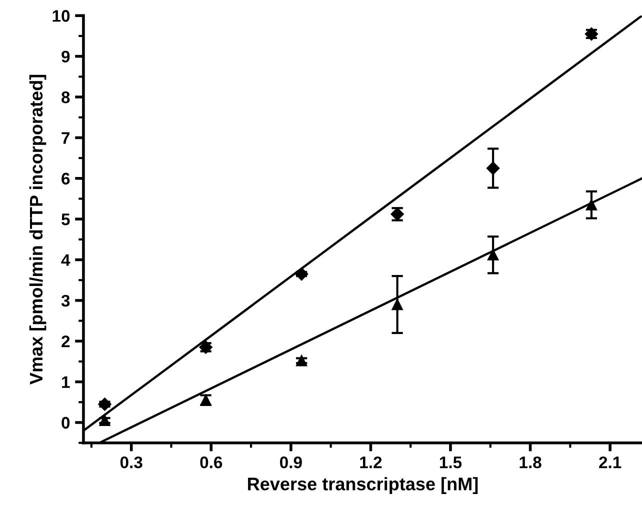 Image resolution: width=642 pixels, height=521 pixels. Describe the element at coordinates (610, 462) in the screenshot. I see `x-tick-label: 2.1` at that location.